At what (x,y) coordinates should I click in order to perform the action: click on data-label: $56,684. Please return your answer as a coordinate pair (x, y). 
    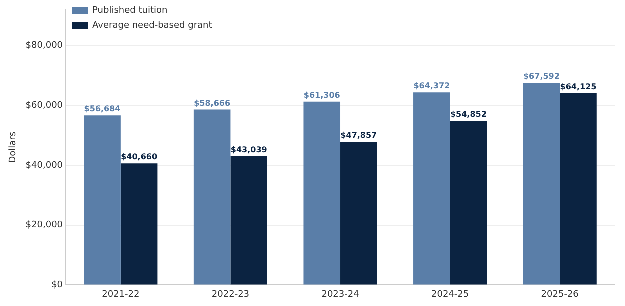
    Looking at the image, I should click on (103, 109).